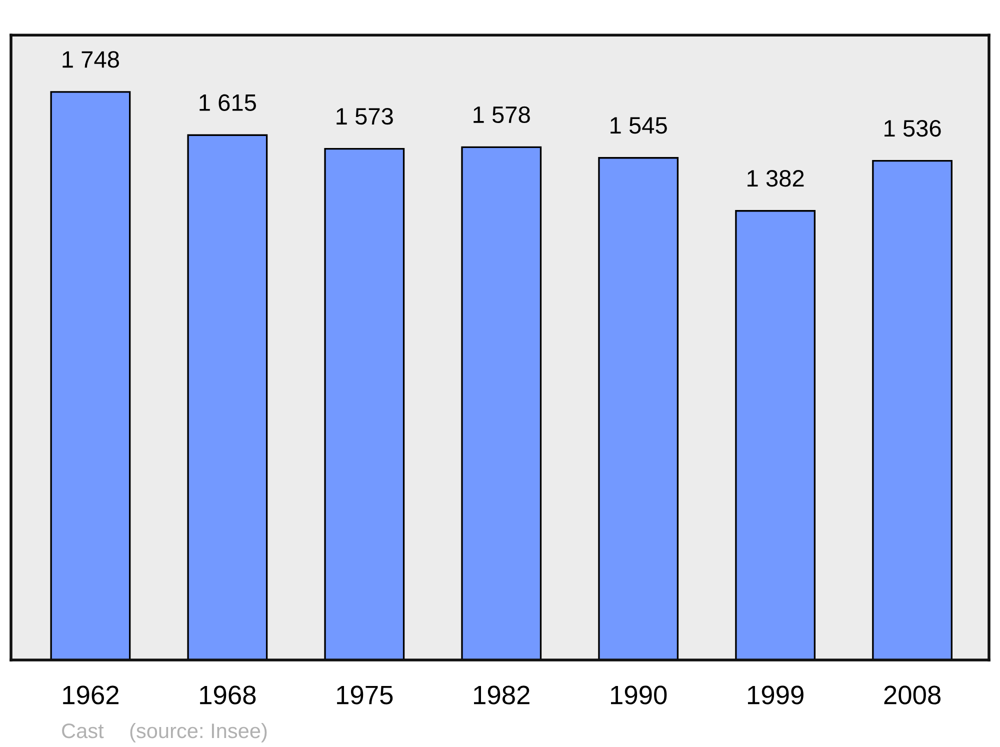  Describe the element at coordinates (83, 730) in the screenshot. I see `text: Cast` at that location.